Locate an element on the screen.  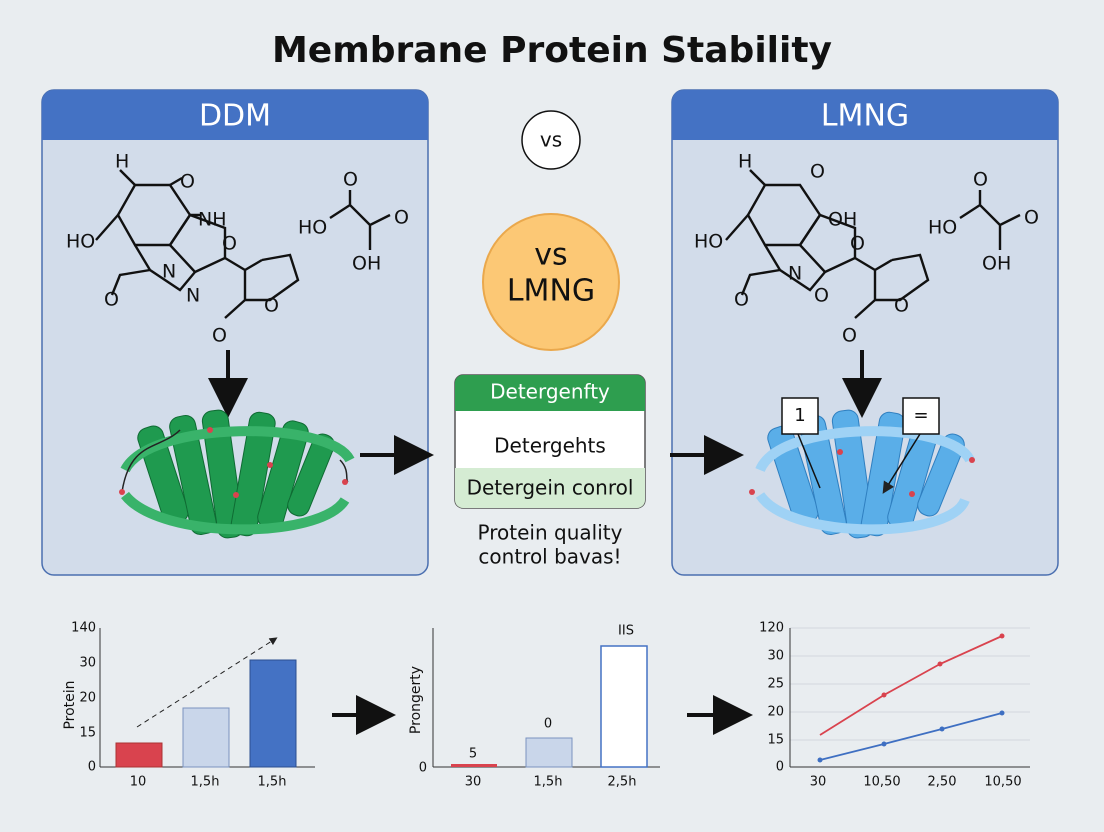
flow-arrows is located at coordinates (542, 585).